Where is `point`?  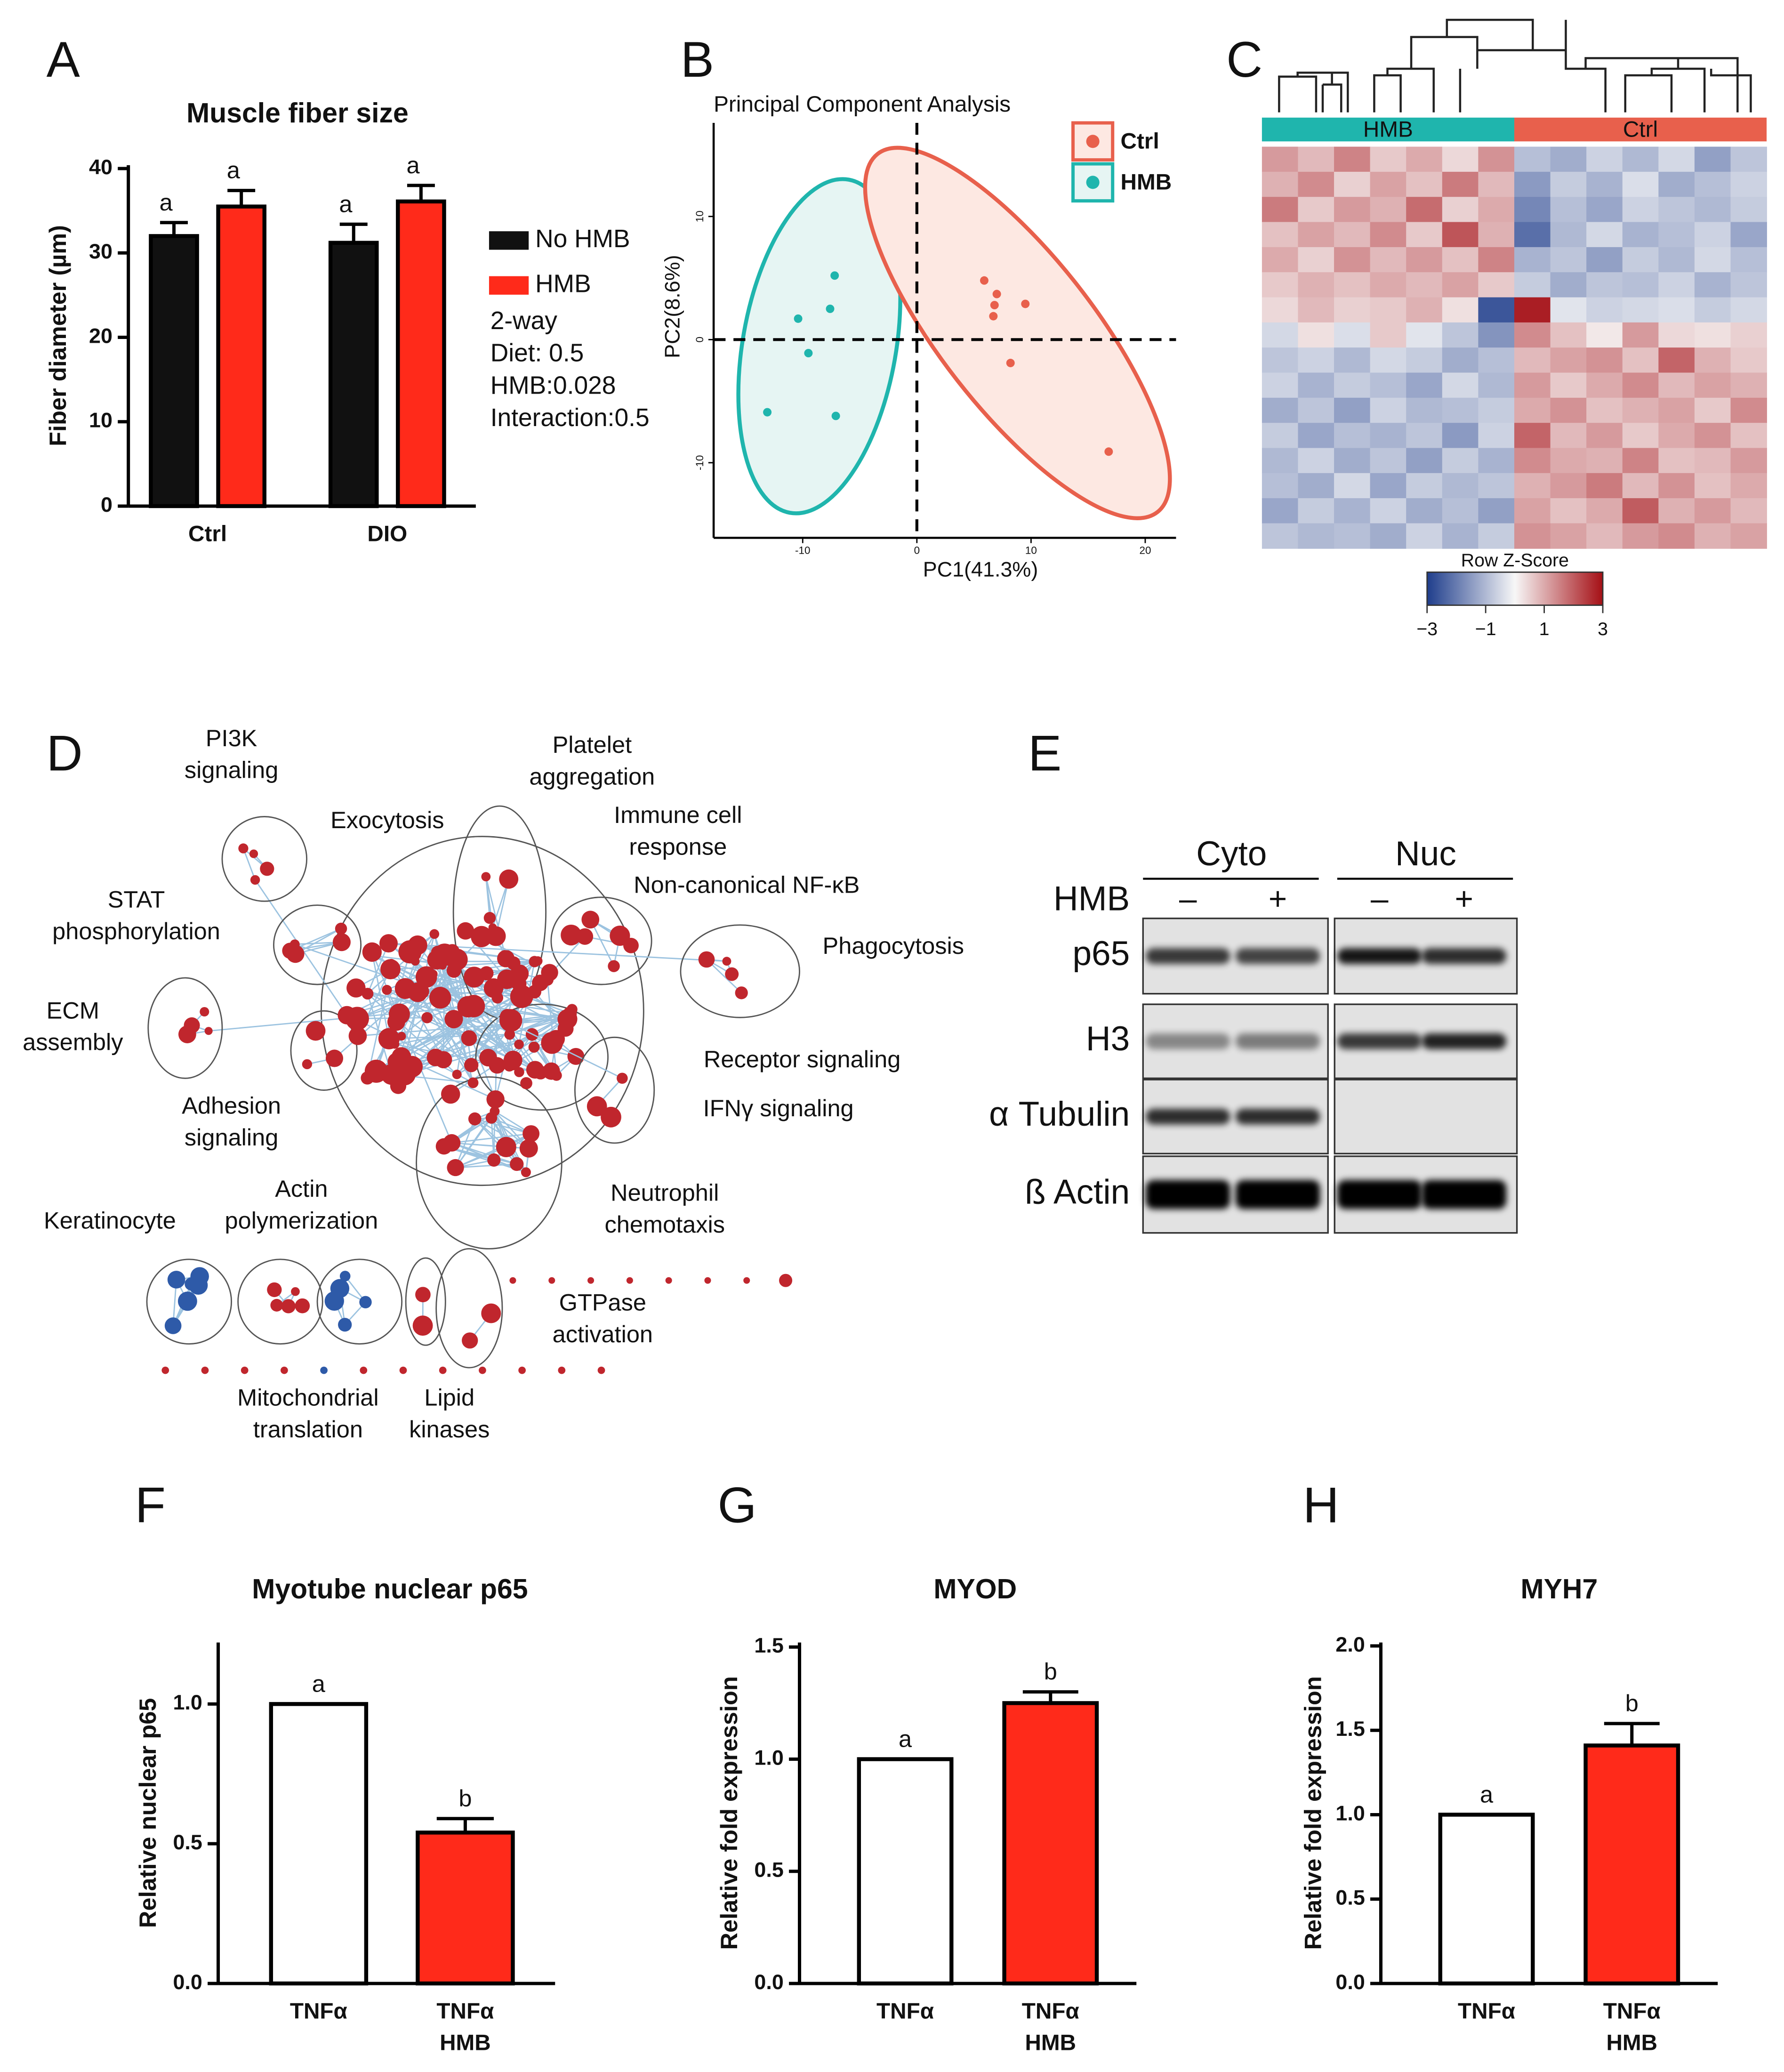 point is located at coordinates (1010, 363).